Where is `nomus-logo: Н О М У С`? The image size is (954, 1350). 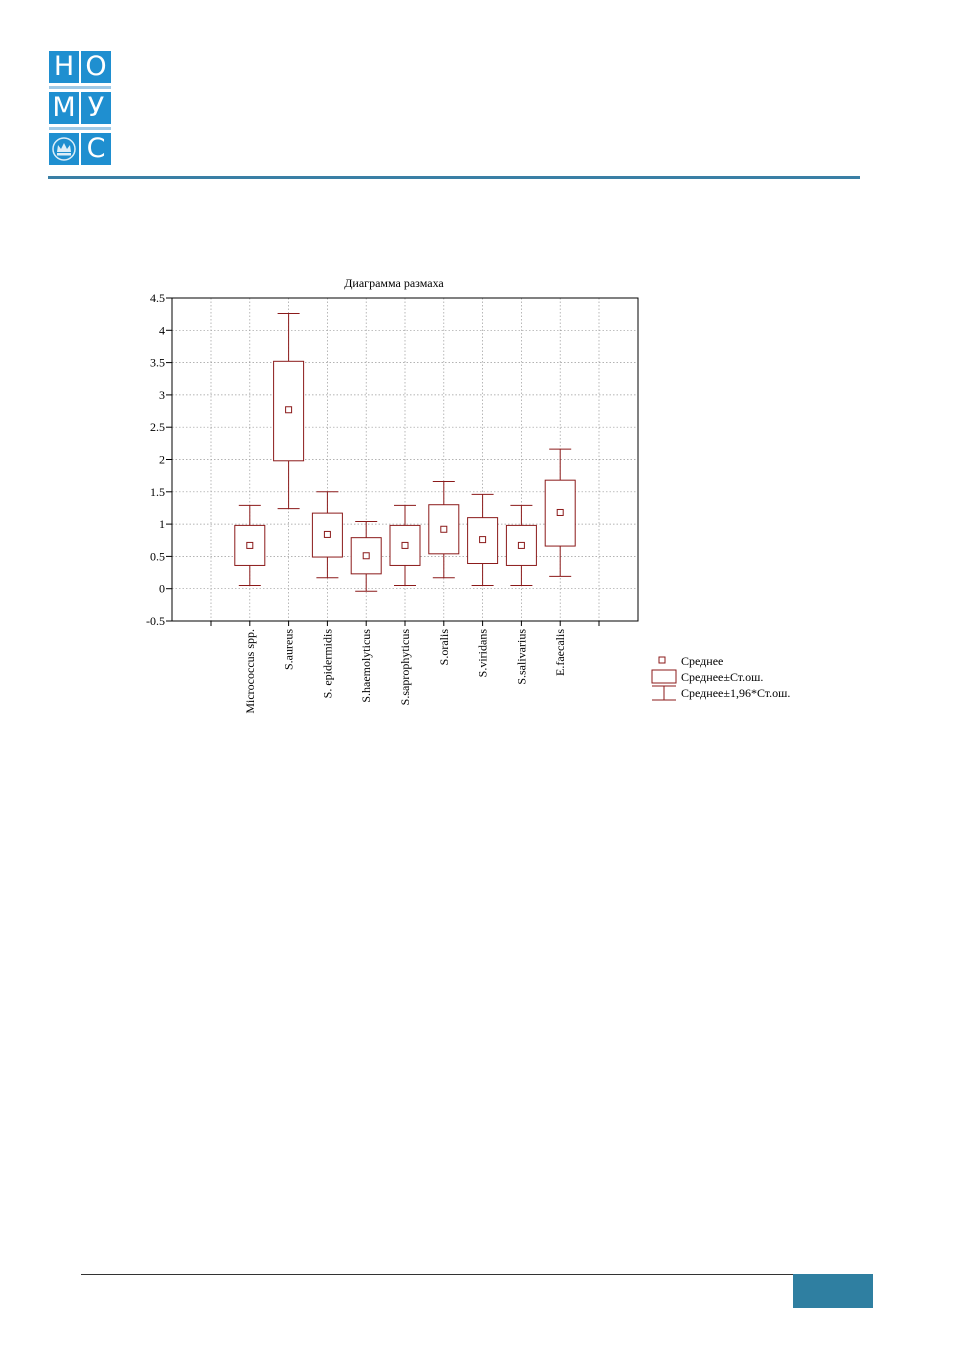
nomus-logo: Н О М У С is located at coordinates (80, 108).